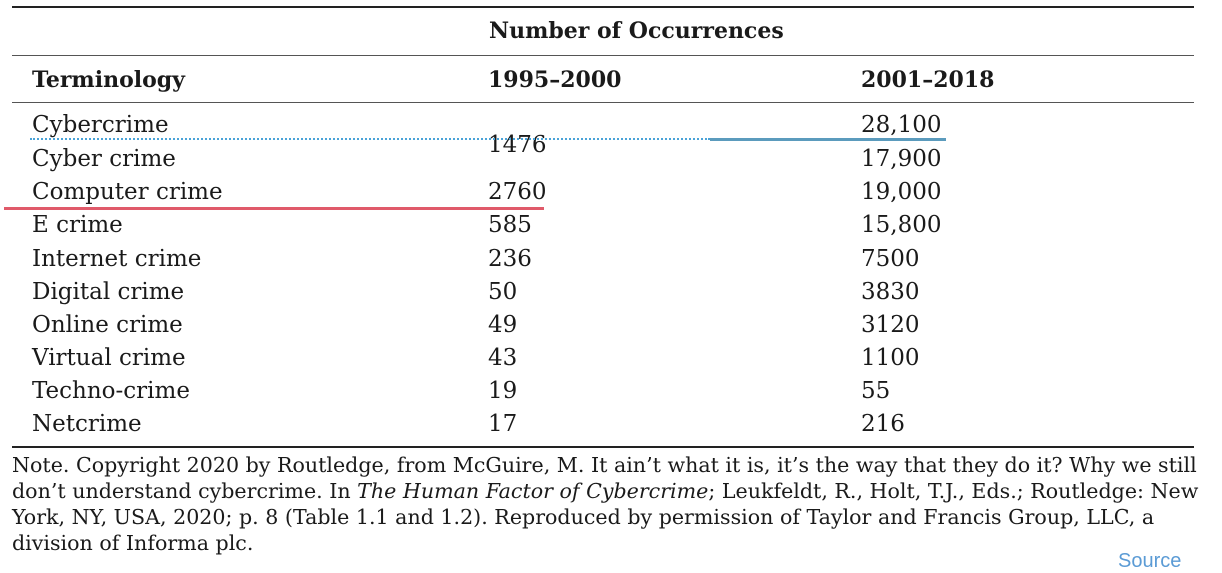  What do you see at coordinates (117, 259) in the screenshot?
I see `table-cell-term: Internet crime` at bounding box center [117, 259].